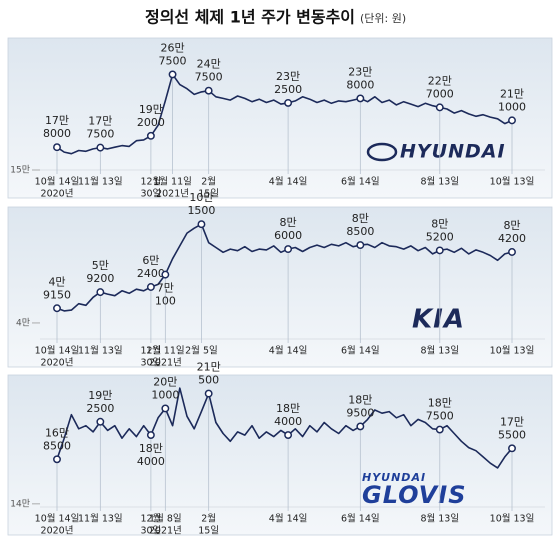 The width and height of the screenshot is (560, 547). I want to click on annotation-label: 21만 500, so click(209, 374).